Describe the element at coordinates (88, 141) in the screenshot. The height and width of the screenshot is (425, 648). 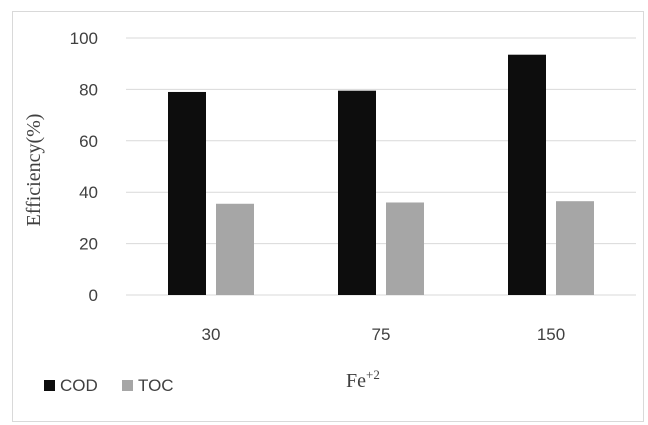
I see `y-tick-label: 60` at that location.